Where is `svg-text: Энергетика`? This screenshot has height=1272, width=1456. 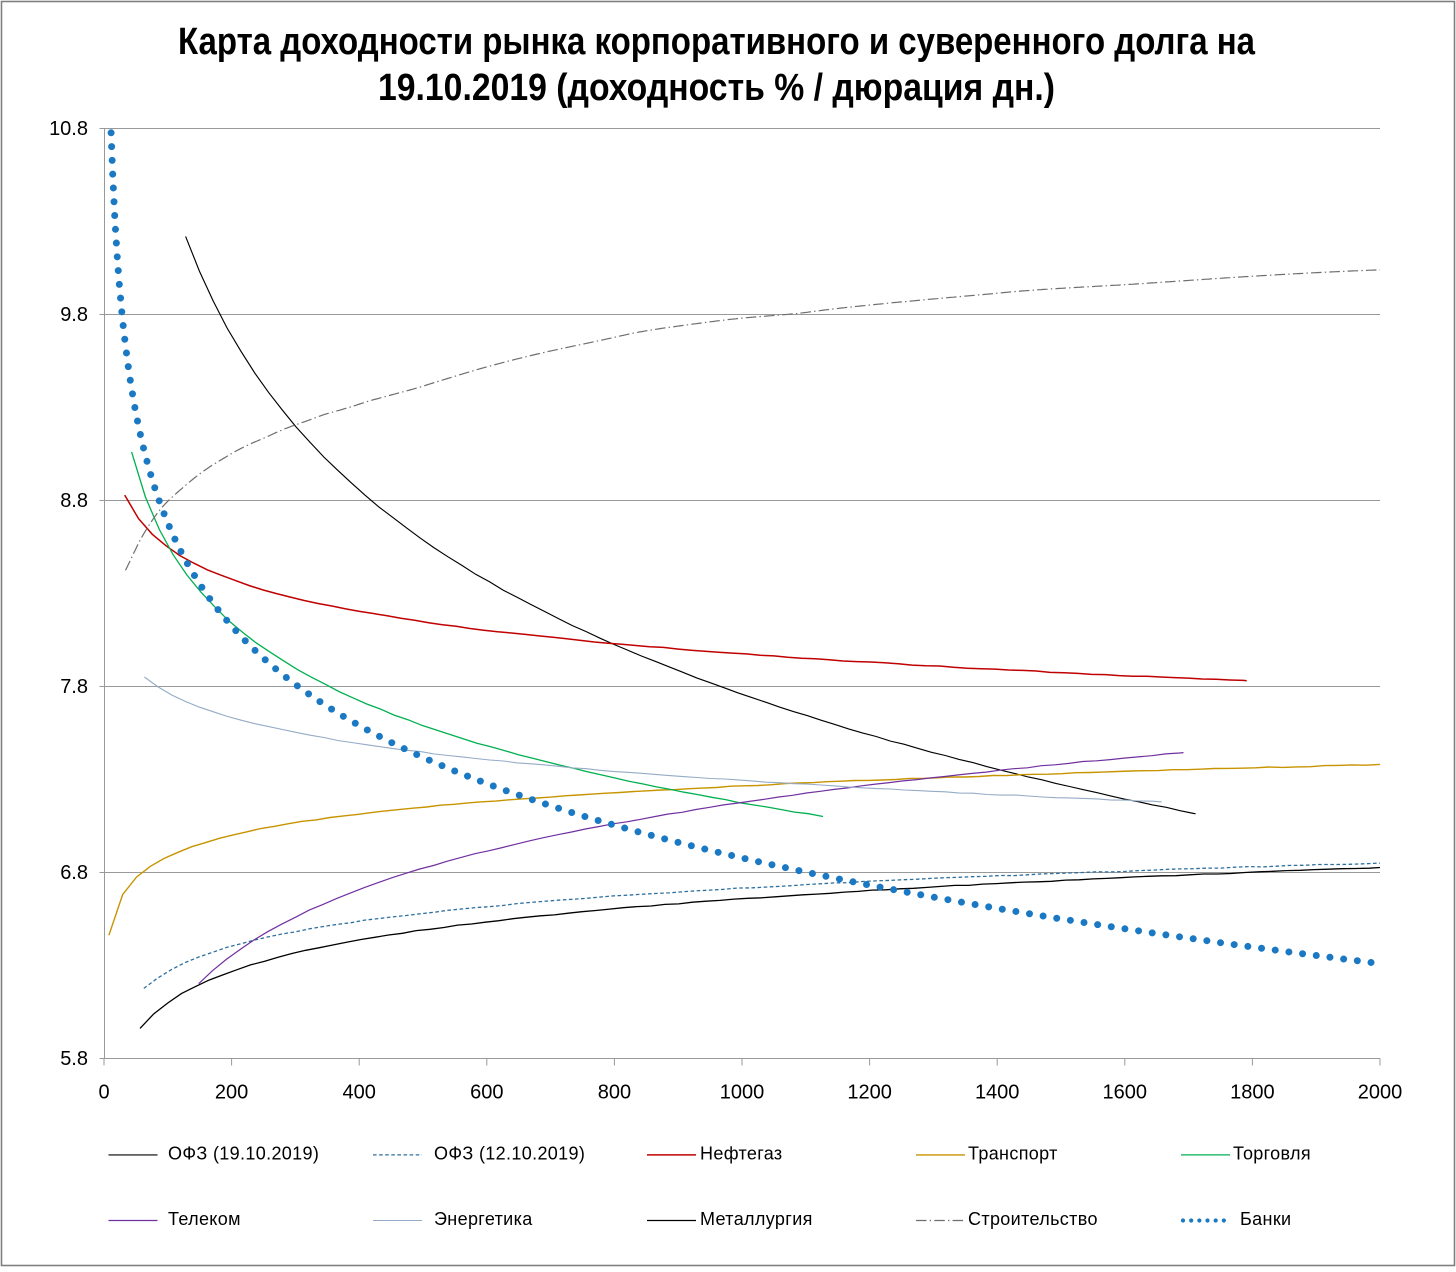
svg-text: Энергетика is located at coordinates (483, 1219).